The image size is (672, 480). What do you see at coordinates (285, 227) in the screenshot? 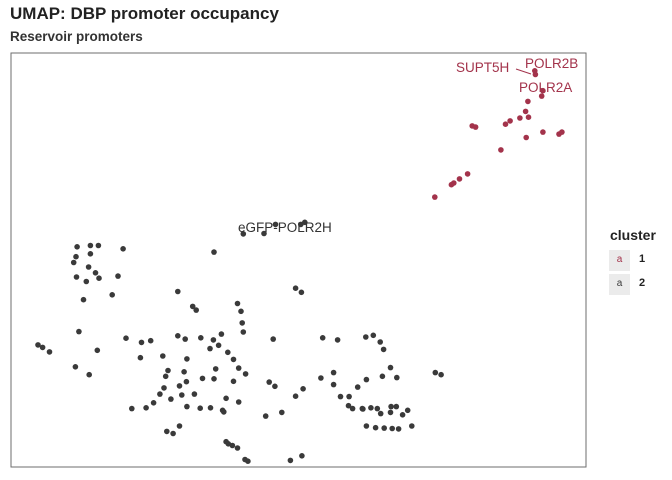
I see `point-label-egfp-polr2h: eGFP-POLR2H` at bounding box center [285, 227].